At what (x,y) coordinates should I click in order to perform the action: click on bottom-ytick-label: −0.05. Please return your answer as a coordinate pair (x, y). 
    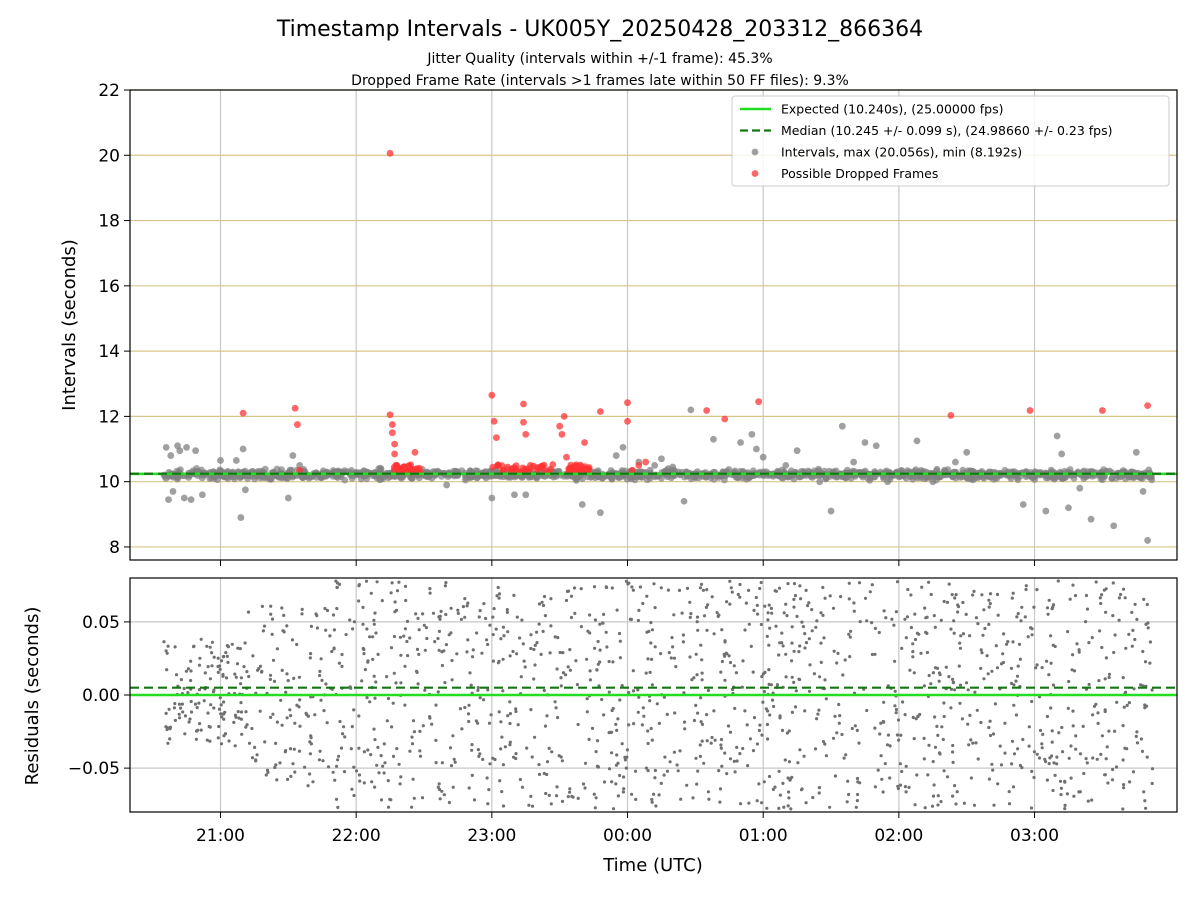
    Looking at the image, I should click on (94, 769).